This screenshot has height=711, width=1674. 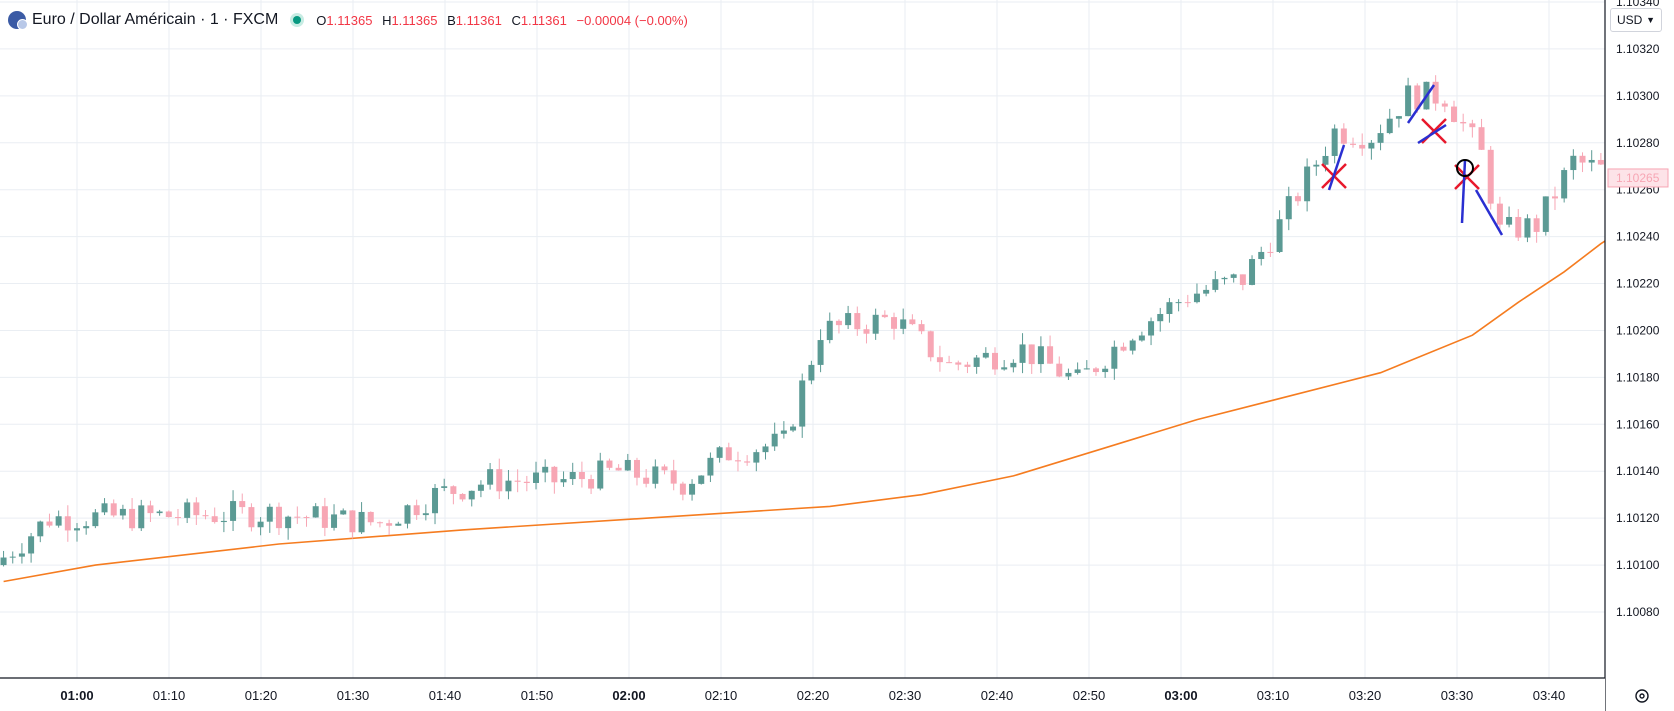 I want to click on close-value: 1.11361, so click(x=543, y=20).